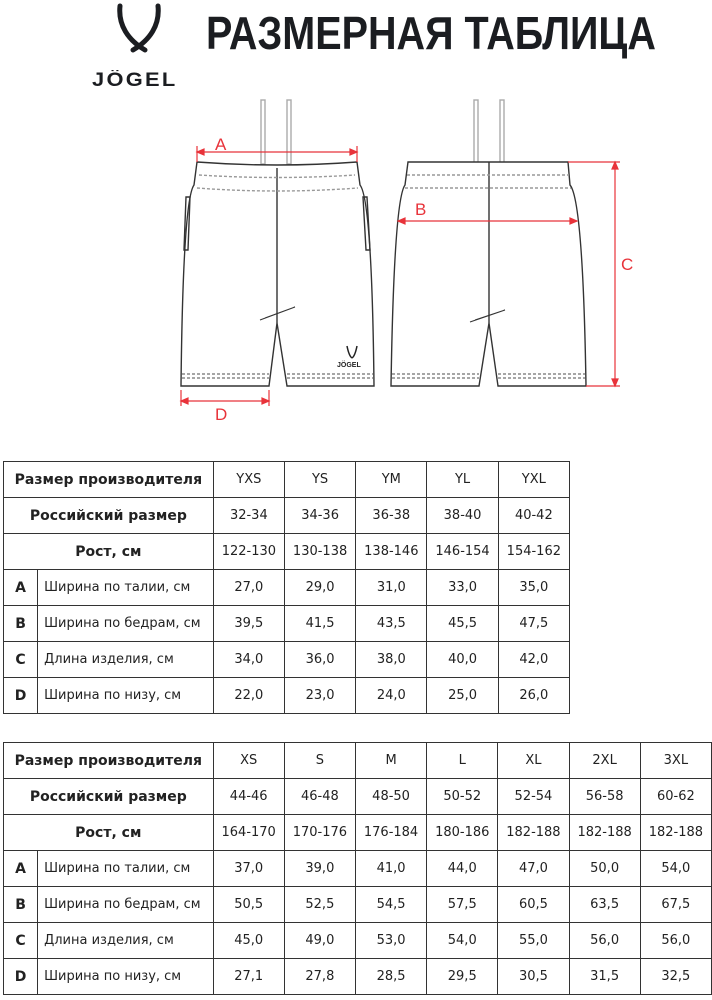 This screenshot has width=712, height=1000. What do you see at coordinates (248, 551) in the screenshot?
I see `height-value: 122-130` at bounding box center [248, 551].